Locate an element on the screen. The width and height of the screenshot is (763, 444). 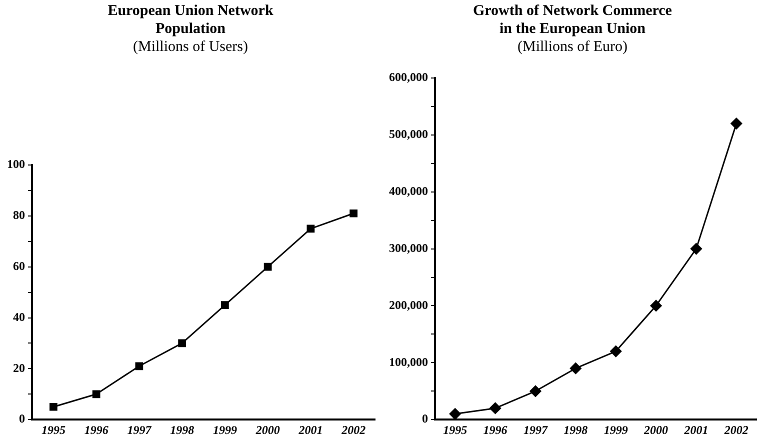
y-tick-label: 60 is located at coordinates (19, 265).